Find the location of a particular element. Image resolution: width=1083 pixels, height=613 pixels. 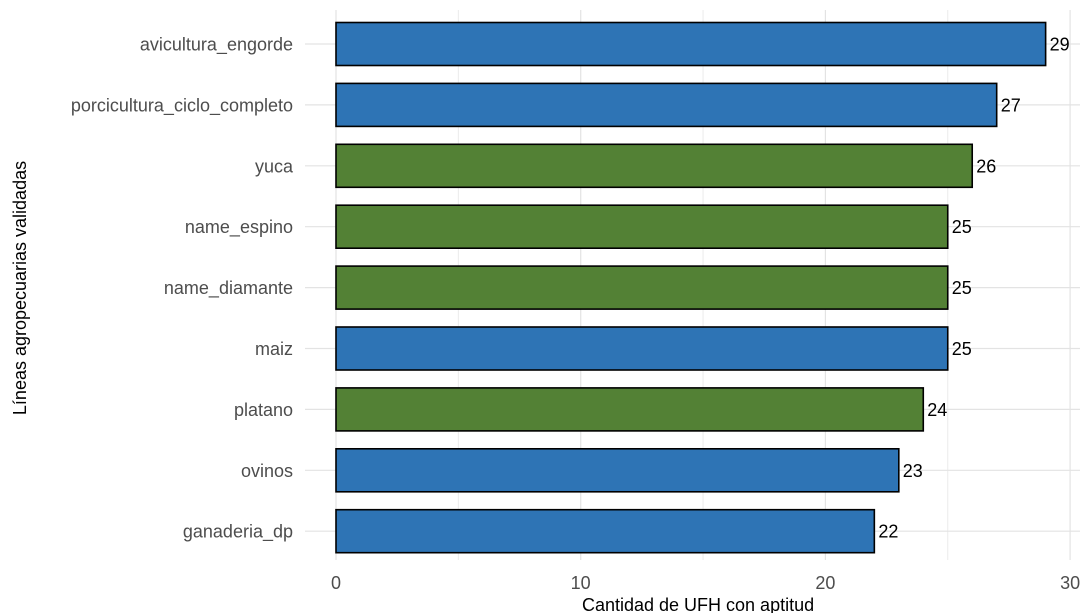

category-label: name_espino is located at coordinates (239, 227).